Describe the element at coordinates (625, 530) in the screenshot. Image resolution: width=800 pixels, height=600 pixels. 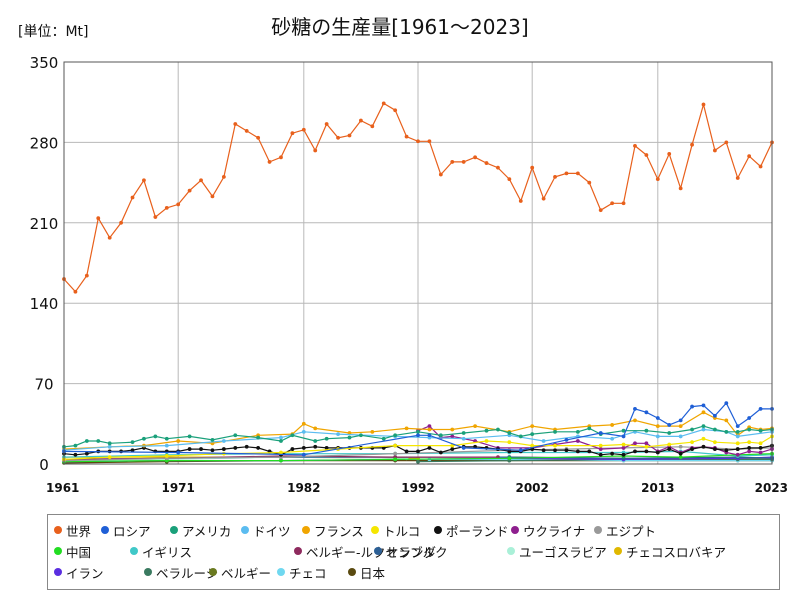
I see `legend-item: エジプト` at that location.